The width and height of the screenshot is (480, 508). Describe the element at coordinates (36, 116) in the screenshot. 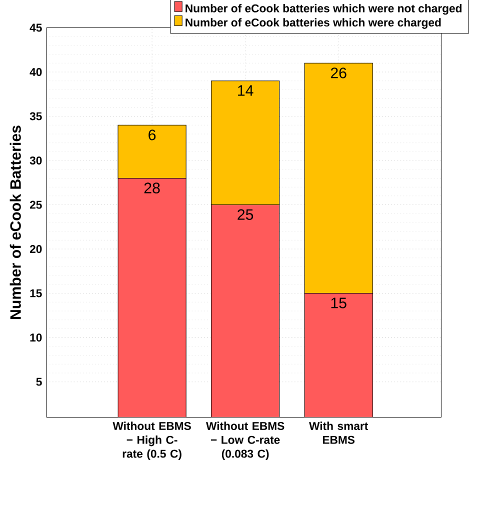

I see `y-tick-label: 35` at that location.